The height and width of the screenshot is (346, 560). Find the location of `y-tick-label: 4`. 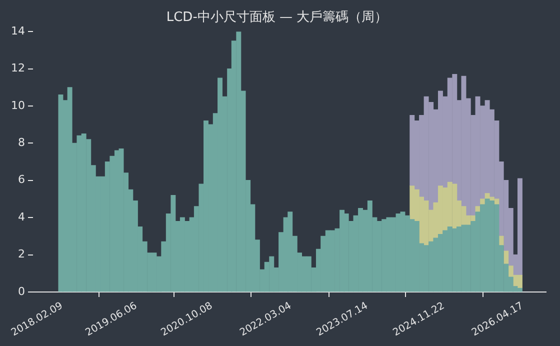

y-tick-label: 4 is located at coordinates (21, 217).